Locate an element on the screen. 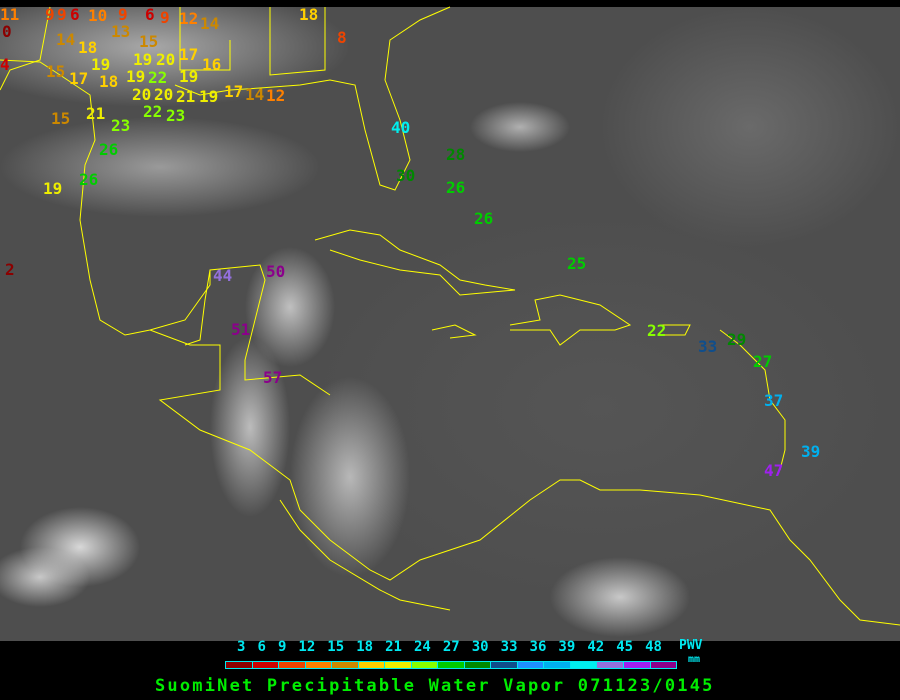 This screenshot has width=900, height=700. texas-border-line is located at coordinates (25, 48).